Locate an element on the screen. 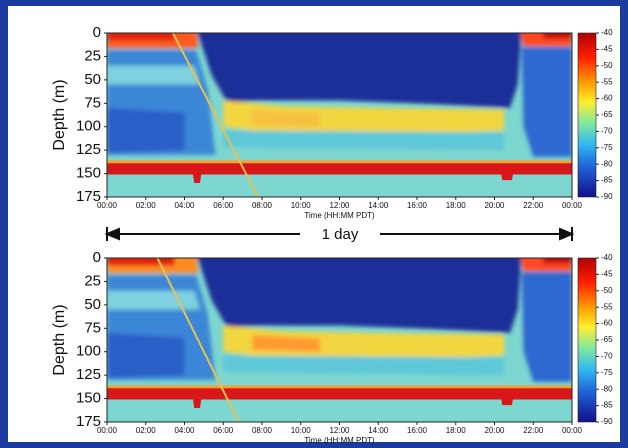  scale-label: 1 day is located at coordinates (340, 234).